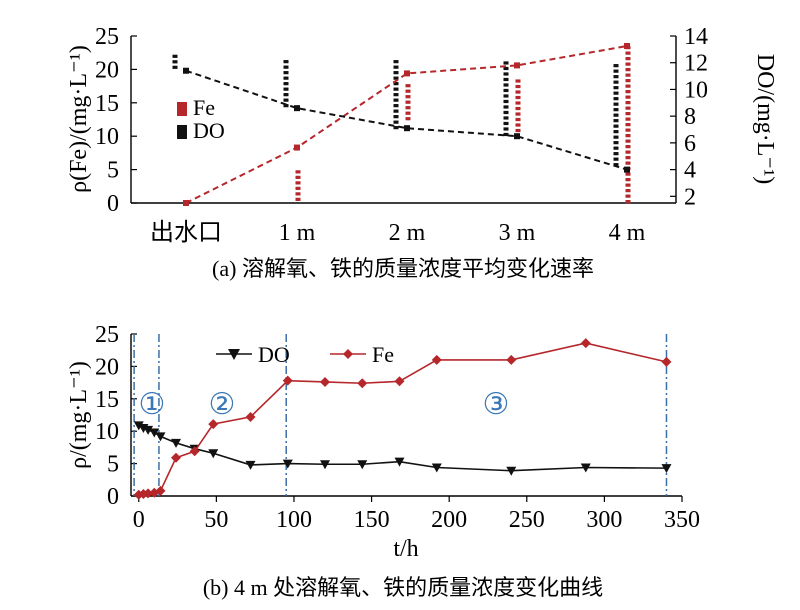 The width and height of the screenshot is (800, 610). What do you see at coordinates (113, 204) in the screenshot?
I see `a-left-tick-label: 0` at bounding box center [113, 204].